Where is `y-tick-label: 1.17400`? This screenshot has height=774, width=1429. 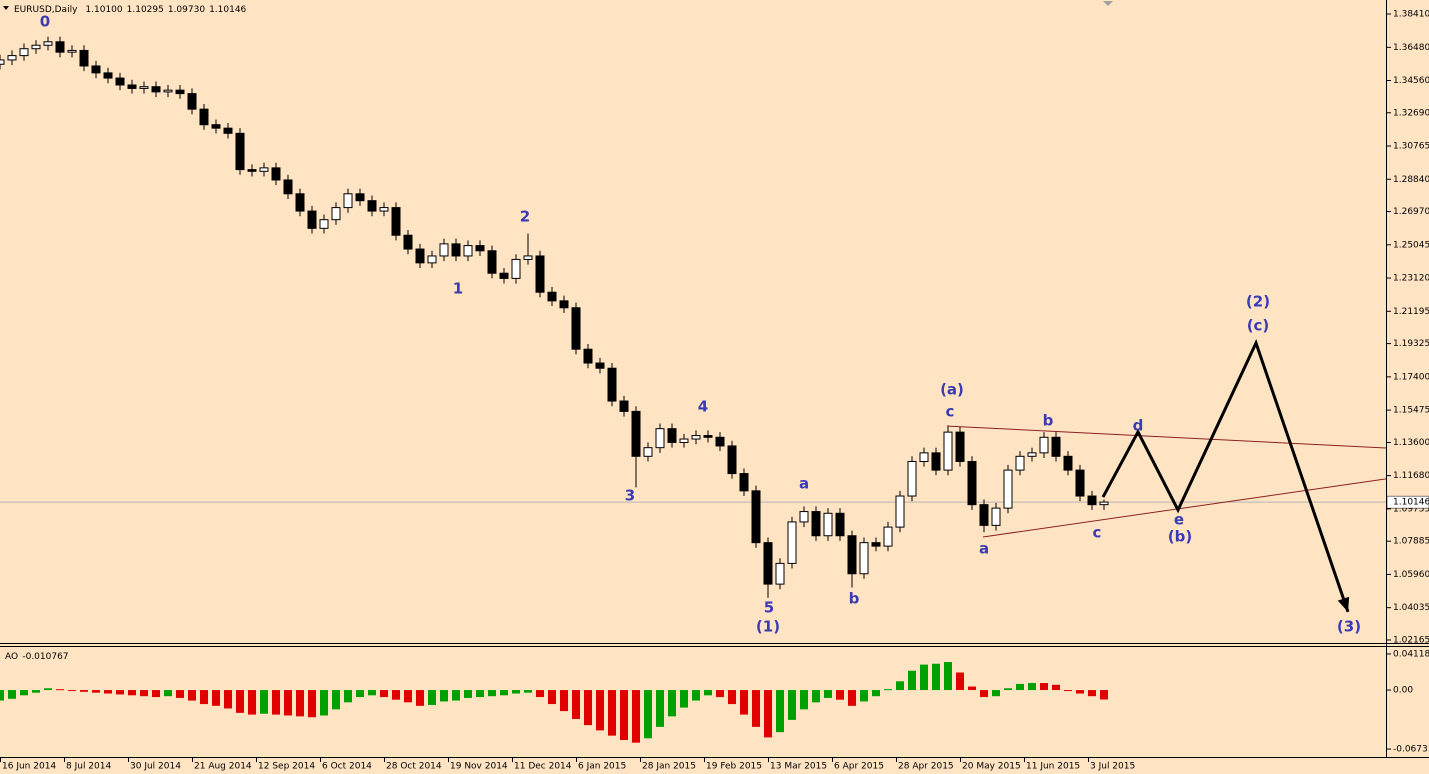 y-tick-label: 1.17400 is located at coordinates (1411, 377).